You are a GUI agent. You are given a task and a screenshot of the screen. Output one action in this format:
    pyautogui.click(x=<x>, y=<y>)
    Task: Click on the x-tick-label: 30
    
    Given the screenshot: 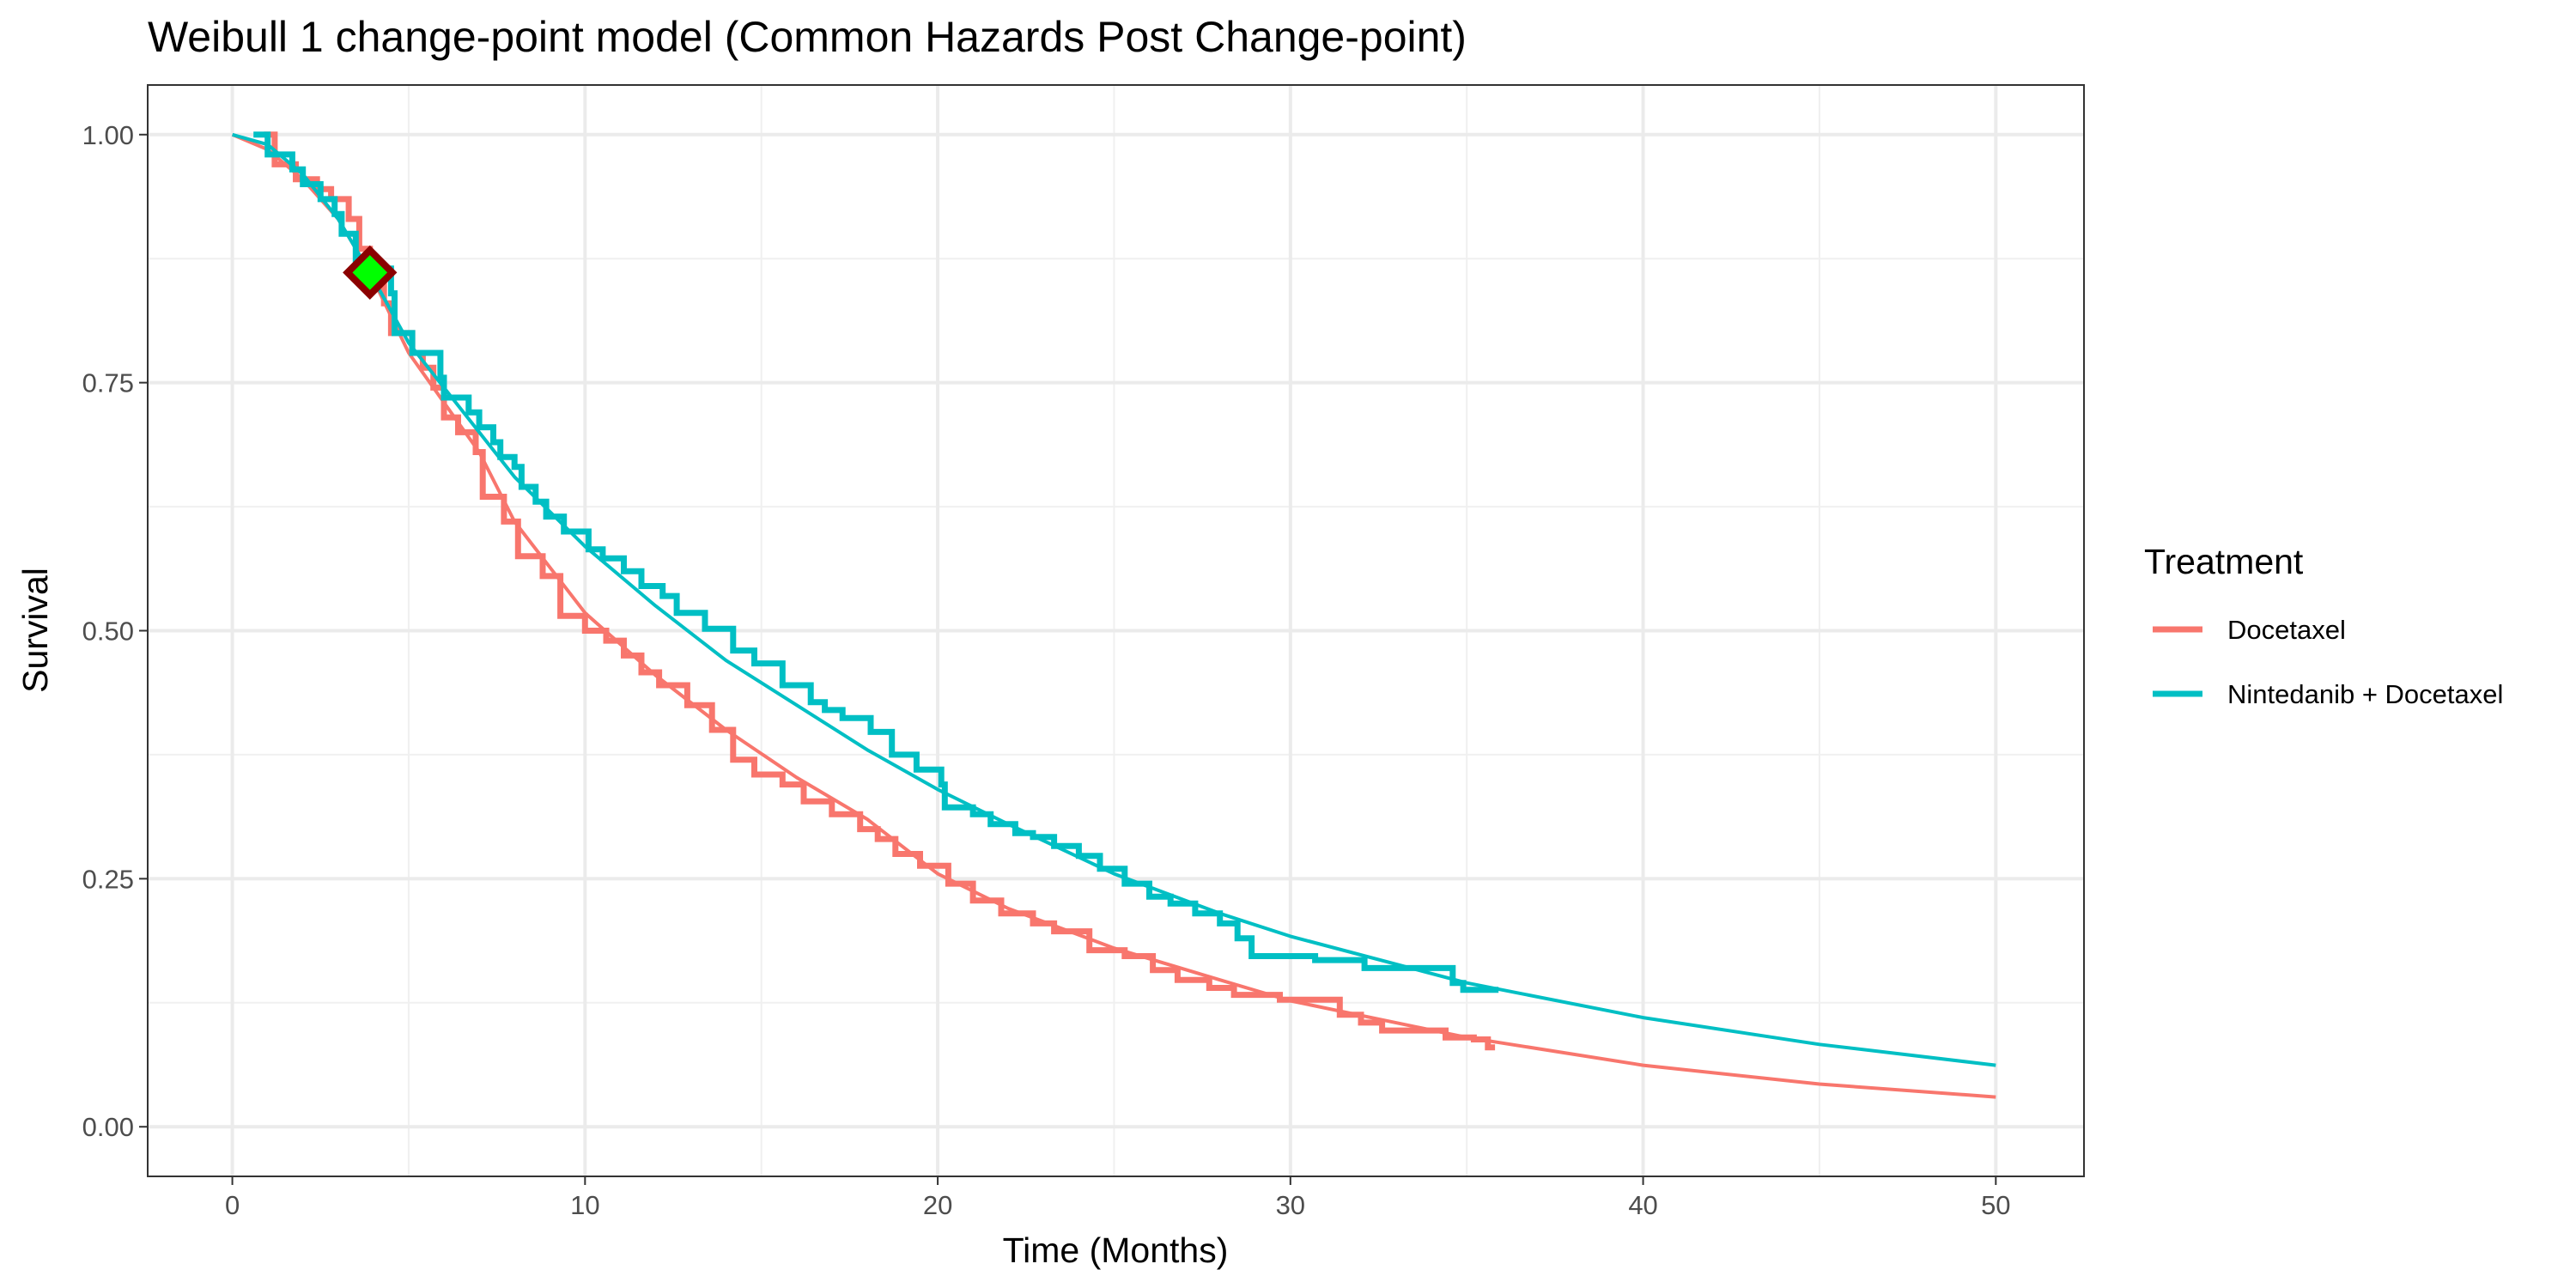 What is the action you would take?
    pyautogui.click(x=1290, y=1205)
    